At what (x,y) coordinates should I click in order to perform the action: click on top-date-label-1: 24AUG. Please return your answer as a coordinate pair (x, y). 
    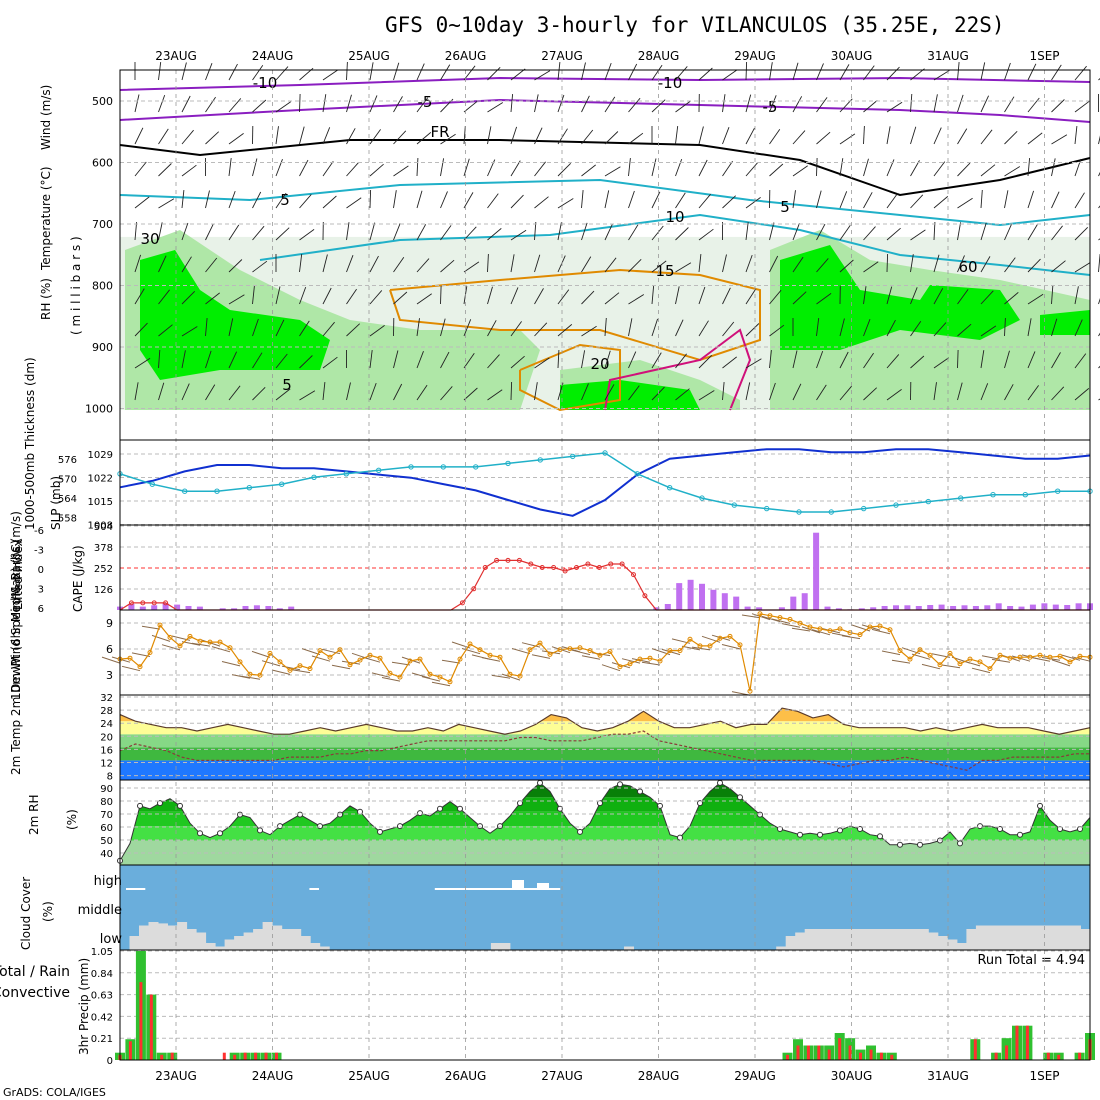
    Looking at the image, I should click on (273, 56).